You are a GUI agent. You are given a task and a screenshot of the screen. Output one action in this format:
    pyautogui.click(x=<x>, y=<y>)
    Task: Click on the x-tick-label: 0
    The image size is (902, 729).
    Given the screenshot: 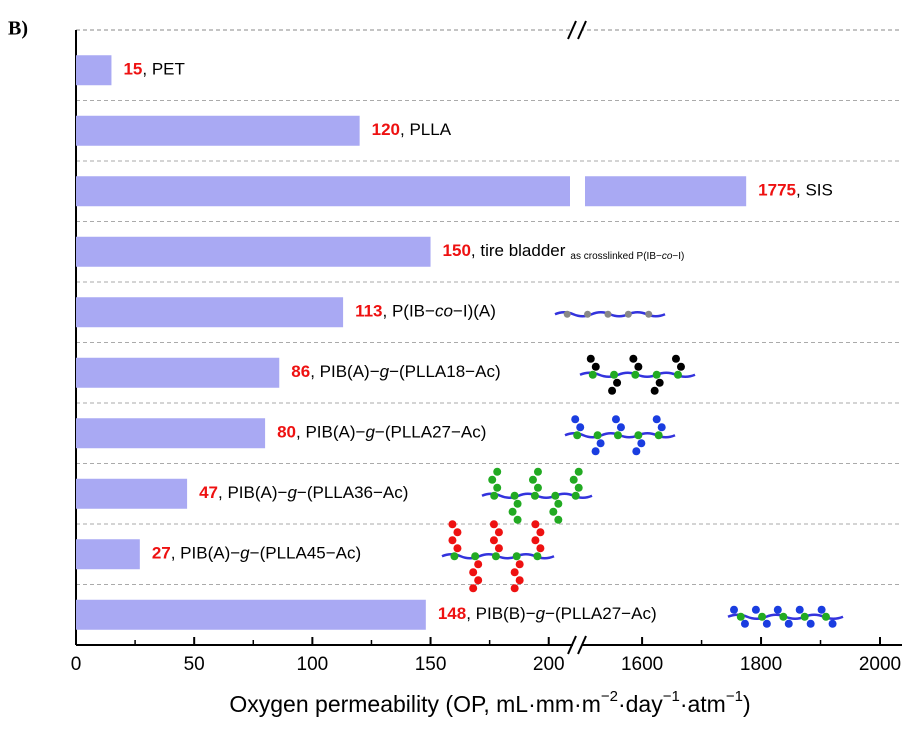 What is the action you would take?
    pyautogui.click(x=76, y=664)
    